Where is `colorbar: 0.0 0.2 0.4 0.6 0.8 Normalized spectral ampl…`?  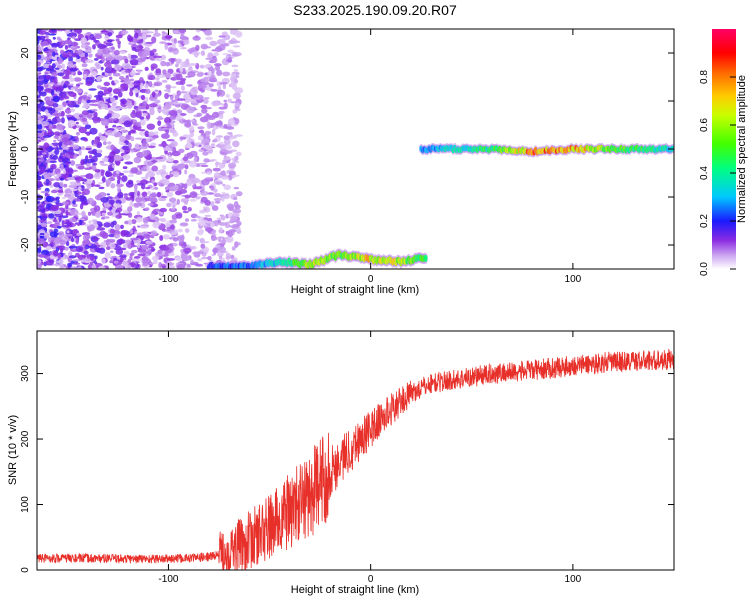
colorbar: 0.0 0.2 0.4 0.6 0.8 Normalized spectral ampl… is located at coordinates (723, 152).